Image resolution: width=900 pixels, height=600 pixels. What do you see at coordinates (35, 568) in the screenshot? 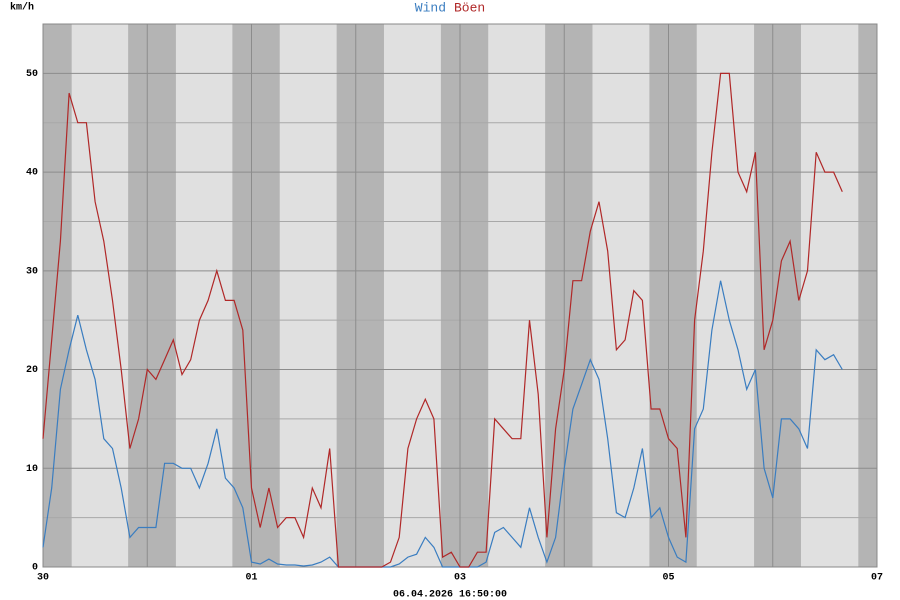
I see `y-tick-label: 0` at bounding box center [35, 568].